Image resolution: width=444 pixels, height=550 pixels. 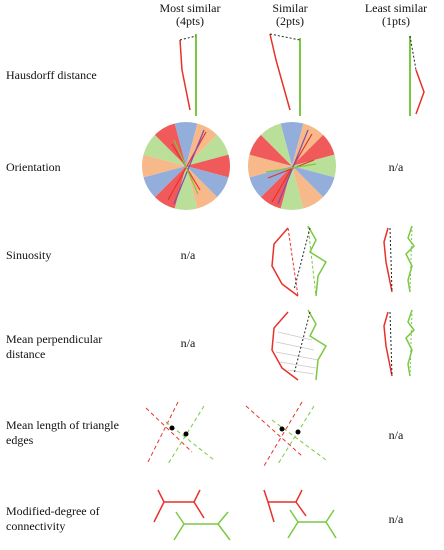 What do you see at coordinates (188, 343) in the screenshot?
I see `na-perpendicular-most: n/a` at bounding box center [188, 343].